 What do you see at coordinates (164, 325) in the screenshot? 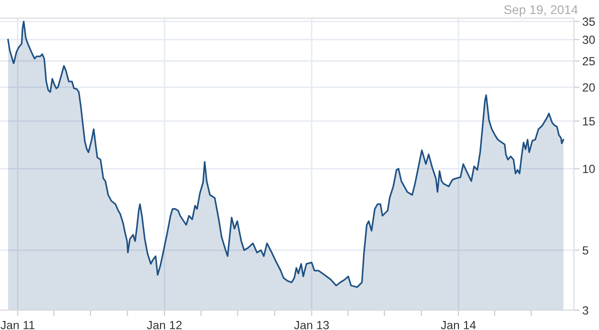
I see `x-tick-label: Jan 12` at bounding box center [164, 325].